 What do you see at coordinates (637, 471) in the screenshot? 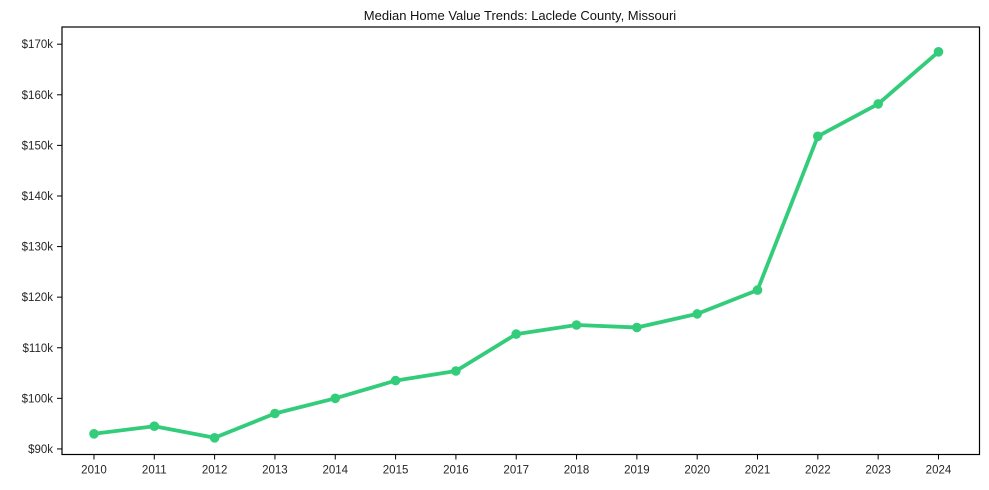
I see `x-tick-label: 2019` at bounding box center [637, 471].